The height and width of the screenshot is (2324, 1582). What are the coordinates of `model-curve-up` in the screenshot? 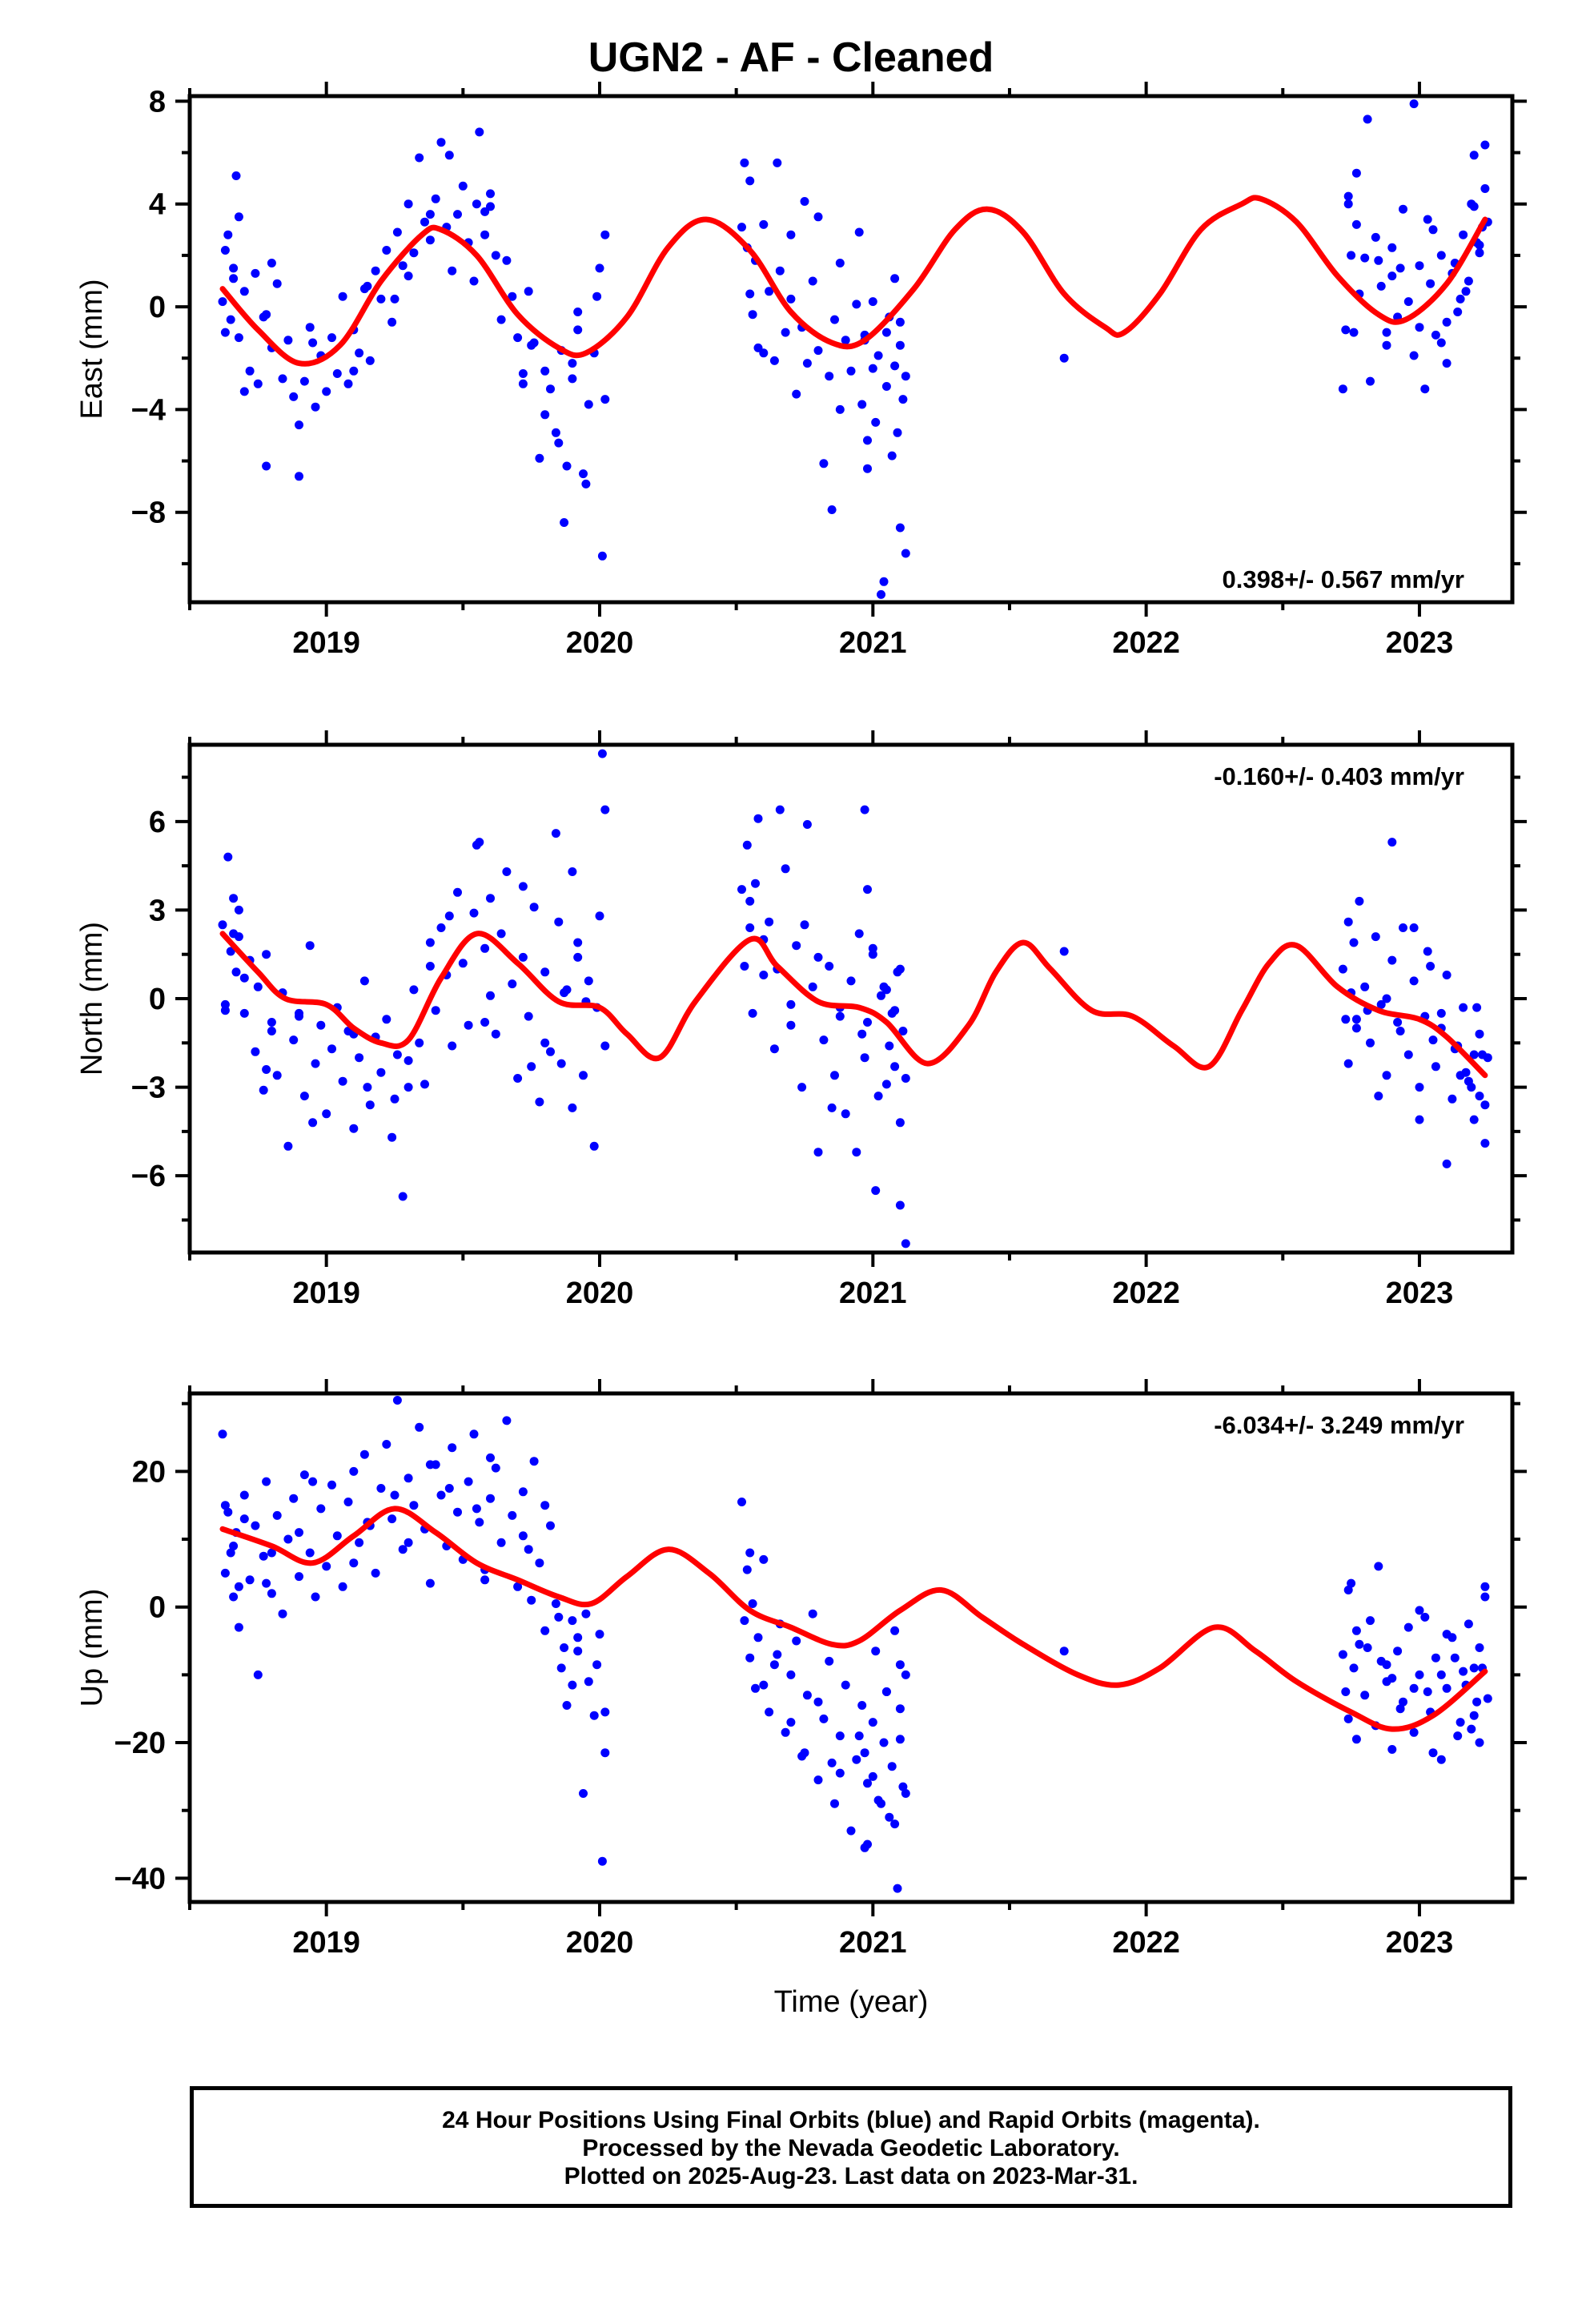 It's located at (853, 1619).